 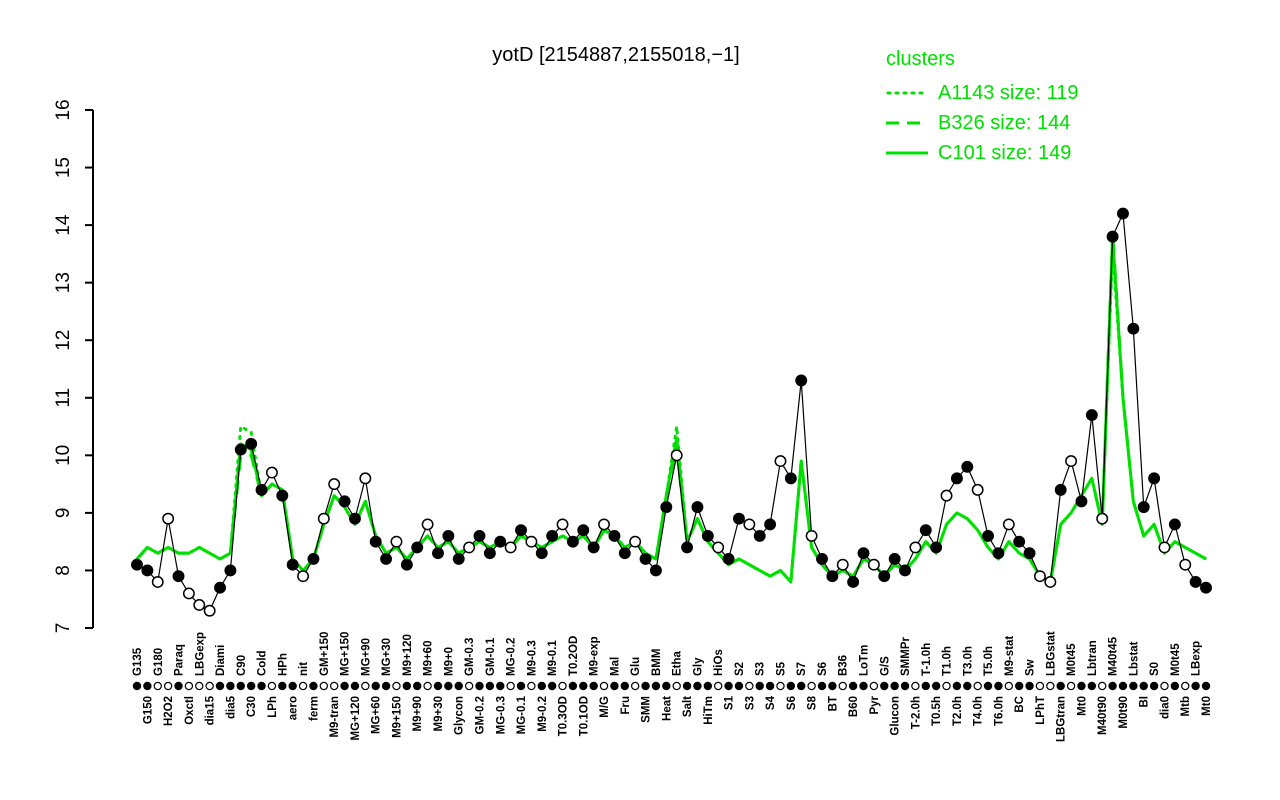 What do you see at coordinates (1176, 659) in the screenshot?
I see `x-tick-label: M0t45` at bounding box center [1176, 659].